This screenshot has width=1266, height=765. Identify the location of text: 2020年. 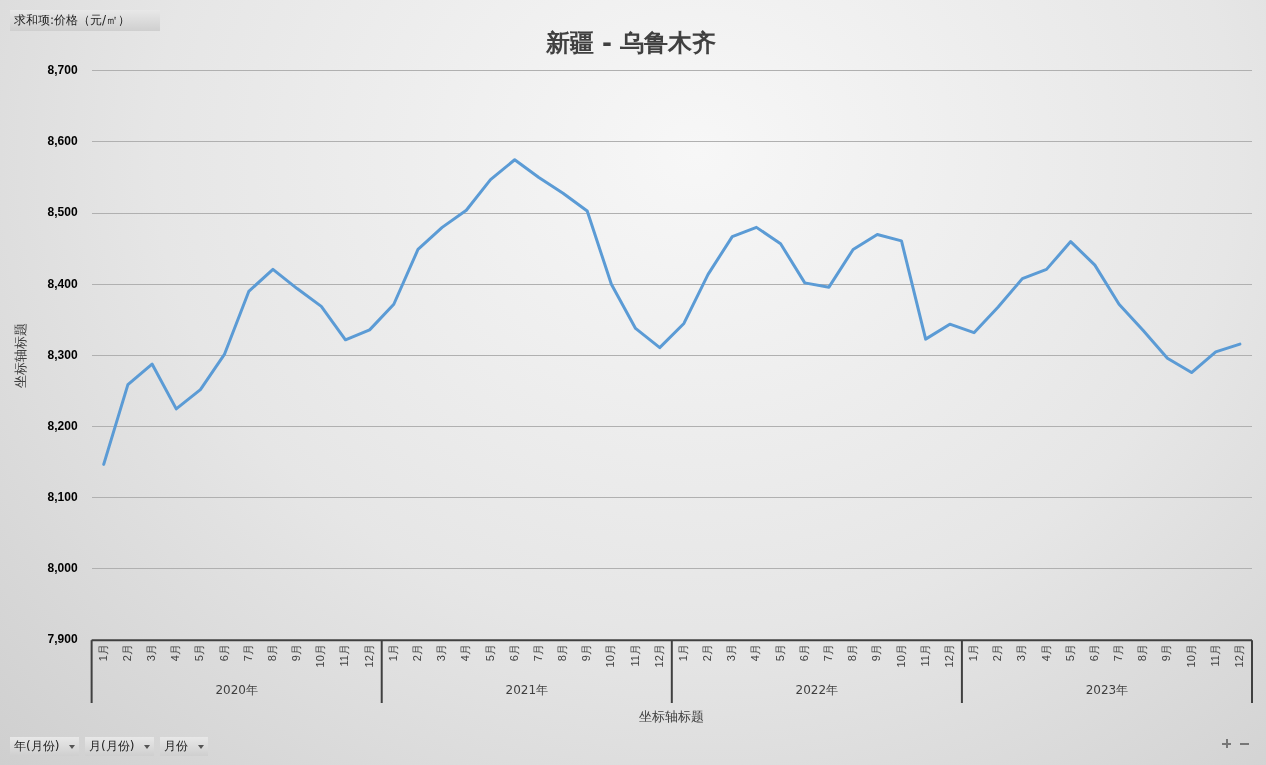
(236, 690).